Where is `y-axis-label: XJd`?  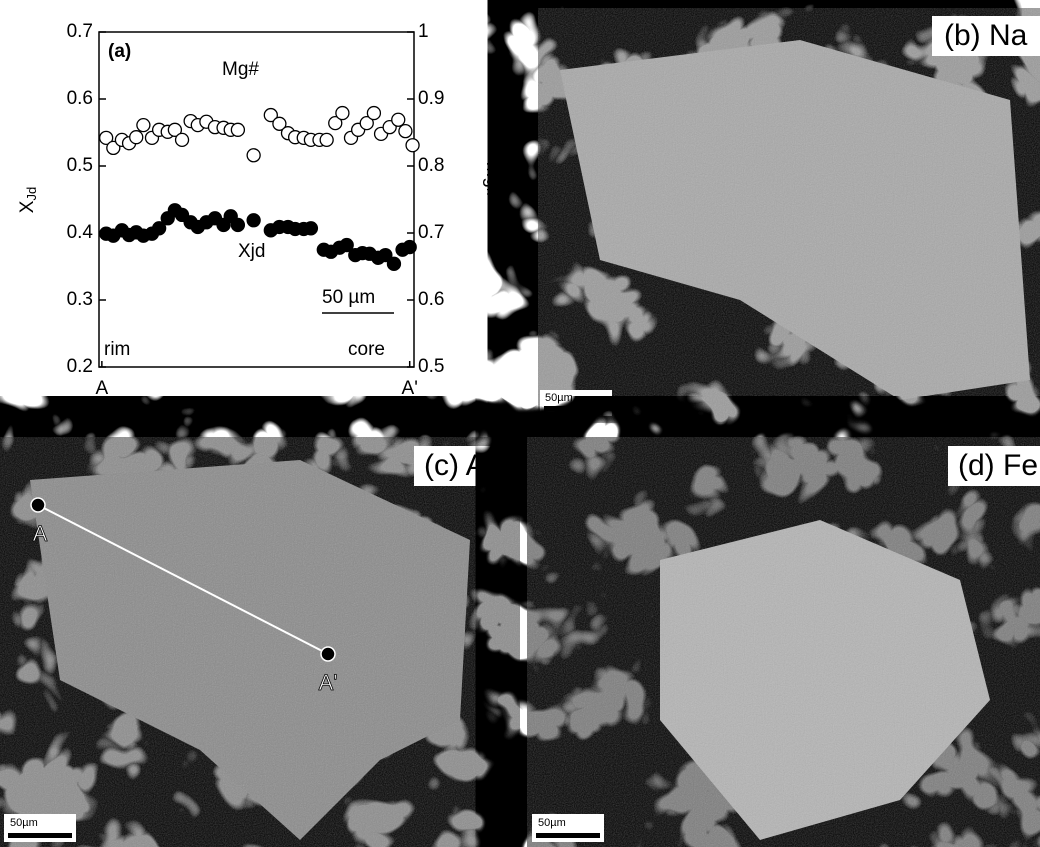
y-axis-label: XJd is located at coordinates (28, 200).